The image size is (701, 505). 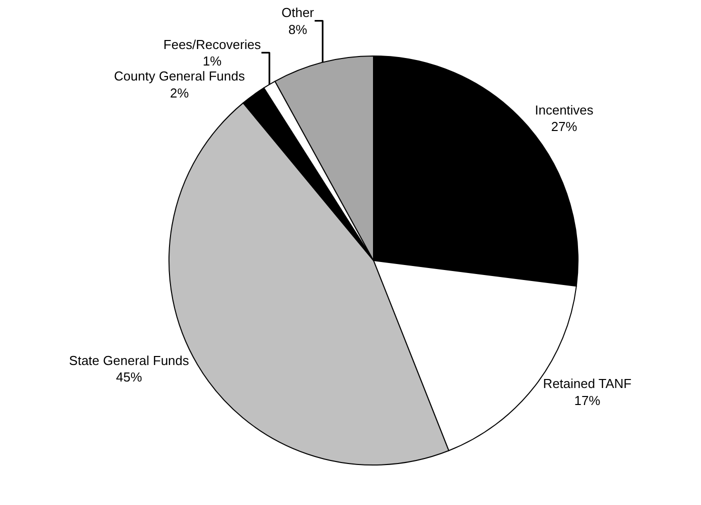 I want to click on data-label: 2%, so click(x=180, y=93).